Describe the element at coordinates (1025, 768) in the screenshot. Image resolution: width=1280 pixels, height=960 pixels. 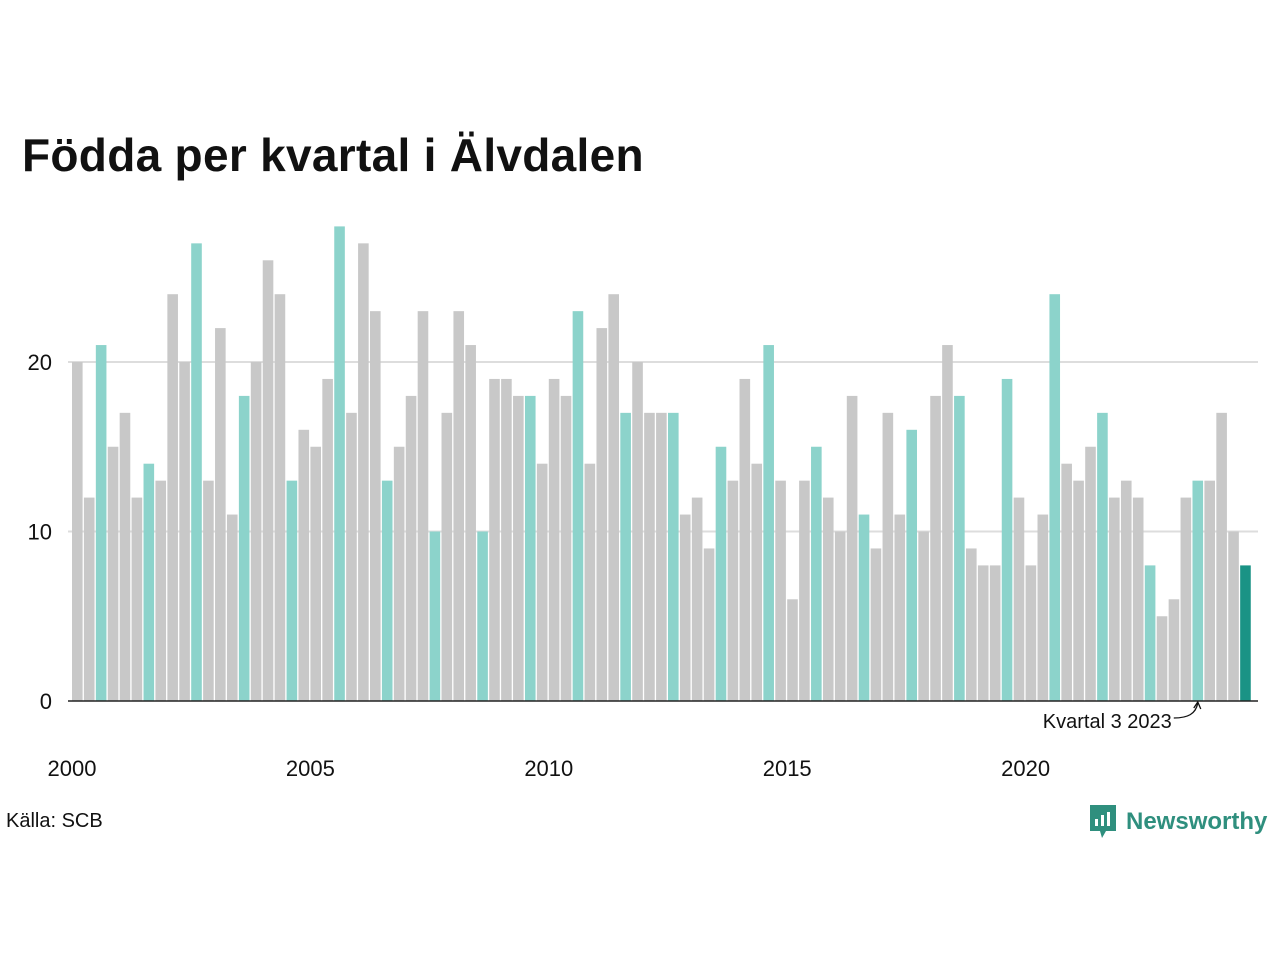
I see `x-tick-label: 2020` at that location.